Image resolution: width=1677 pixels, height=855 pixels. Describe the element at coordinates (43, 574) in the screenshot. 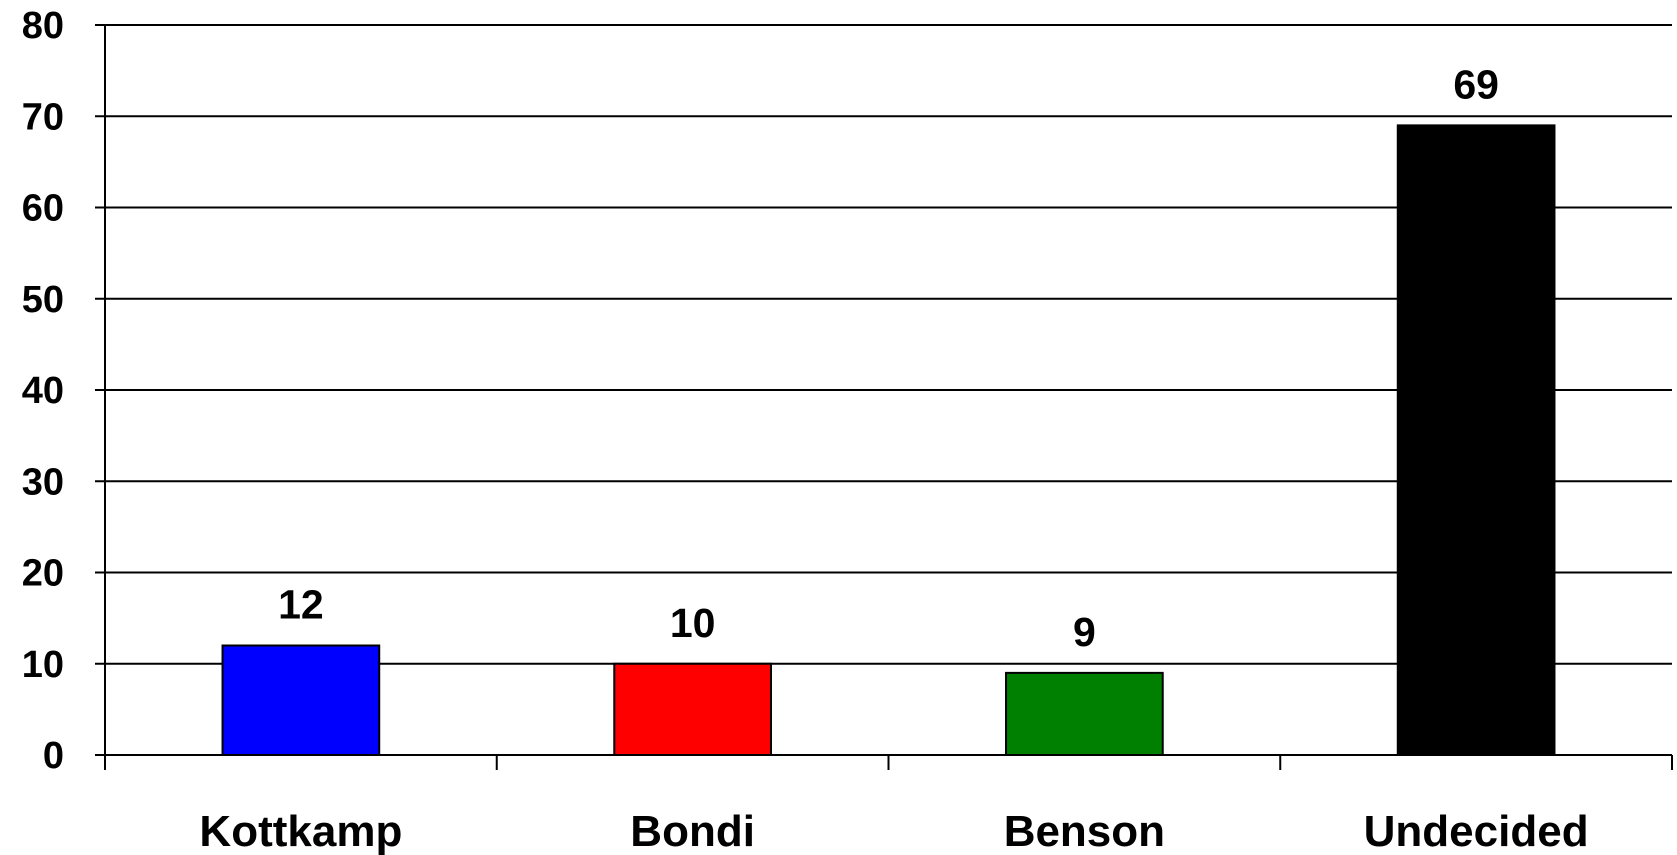

I see `y-tick-label-20: 20` at that location.